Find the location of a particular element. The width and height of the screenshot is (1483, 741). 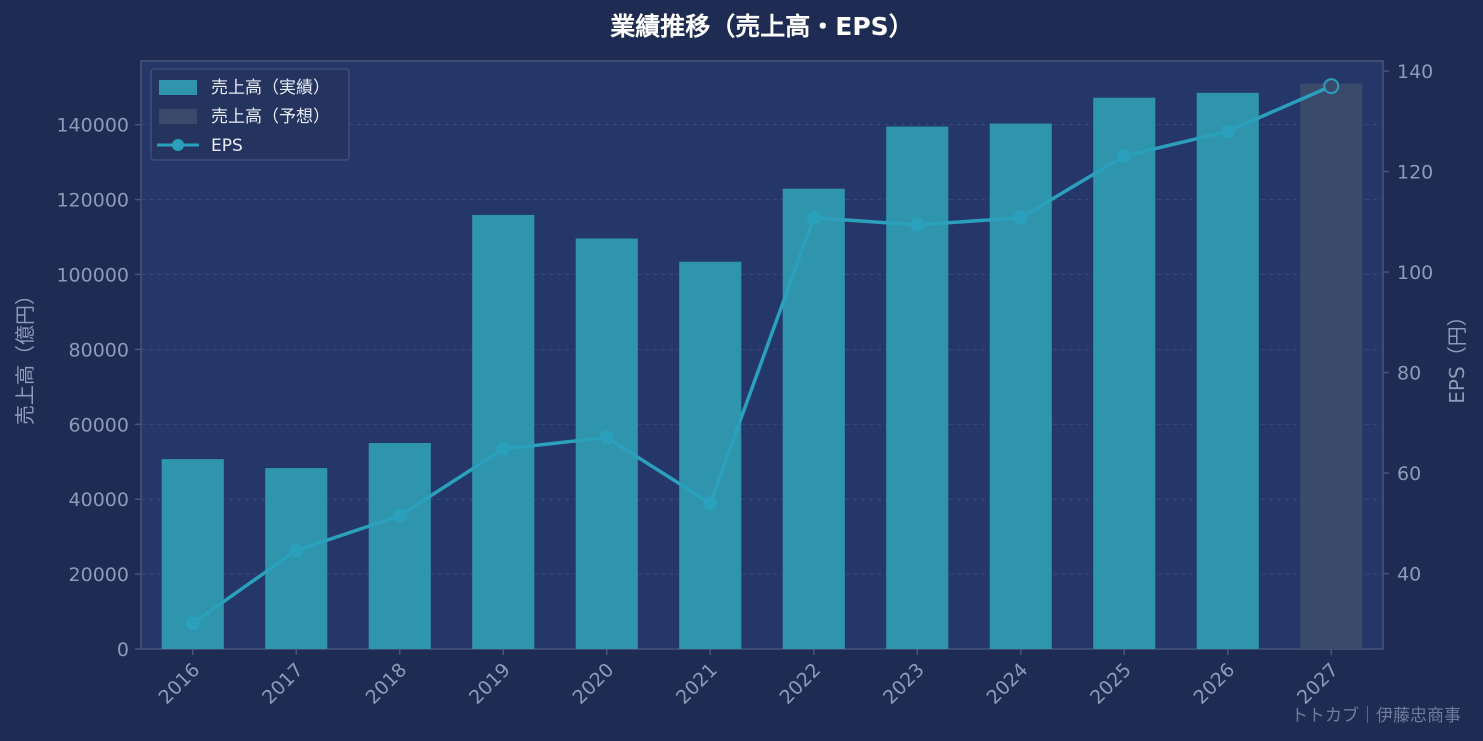

y-tick-label: 60000 is located at coordinates (99, 425).